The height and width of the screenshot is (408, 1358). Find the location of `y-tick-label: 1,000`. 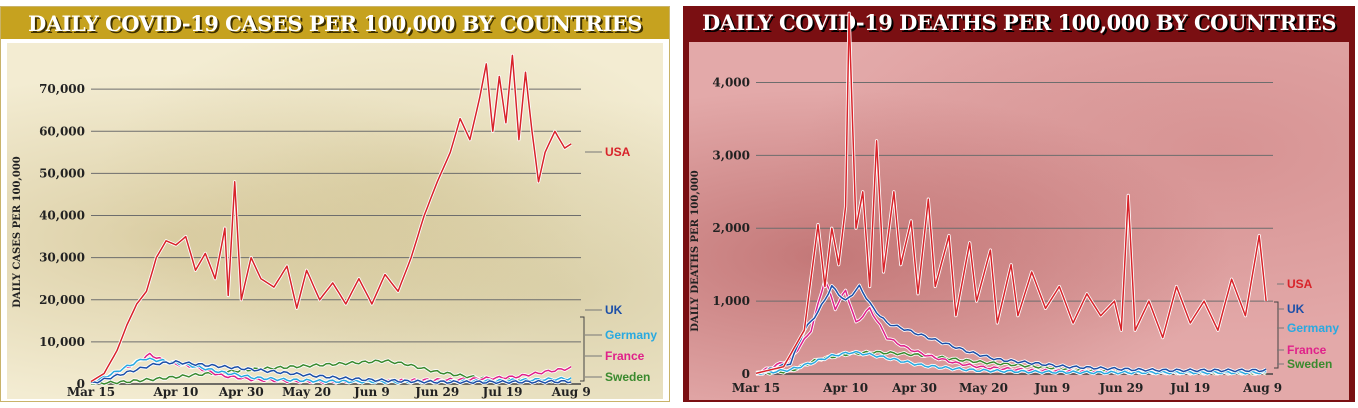

y-tick-label: 1,000 is located at coordinates (731, 301).